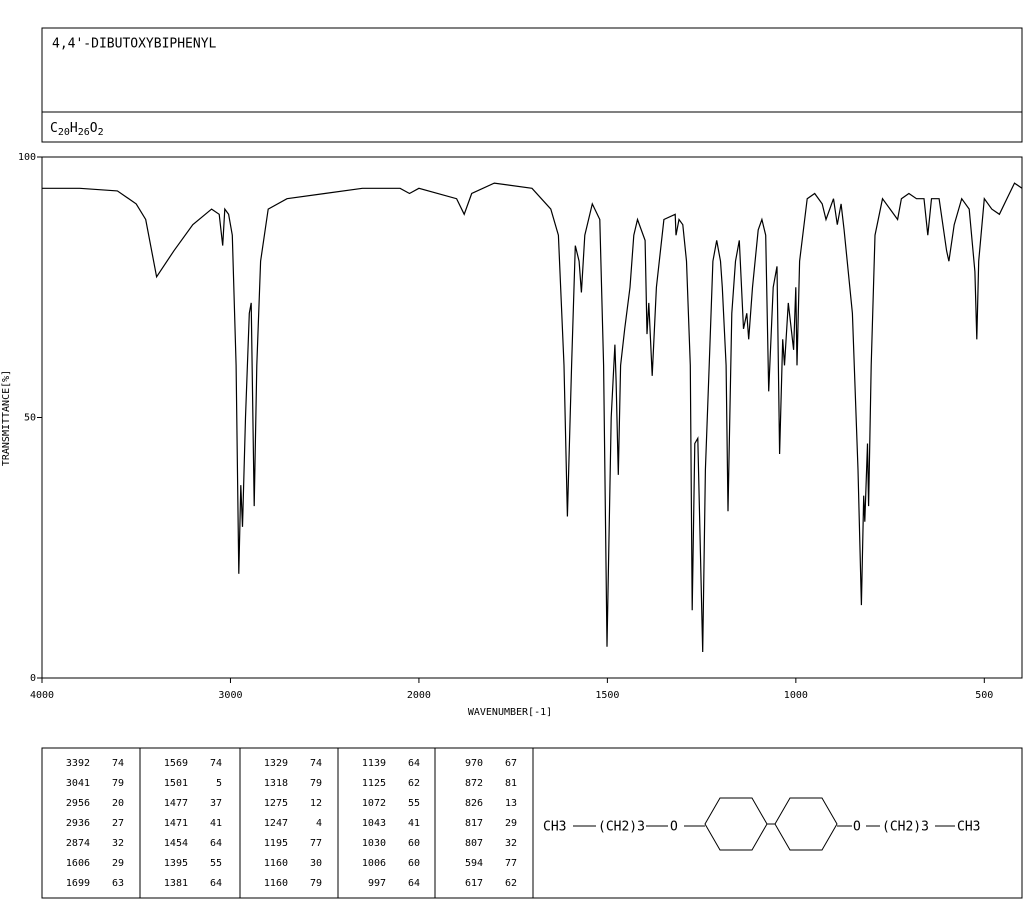 The image size is (1024, 900). What do you see at coordinates (74, 128) in the screenshot?
I see `formula-part: H` at bounding box center [74, 128].